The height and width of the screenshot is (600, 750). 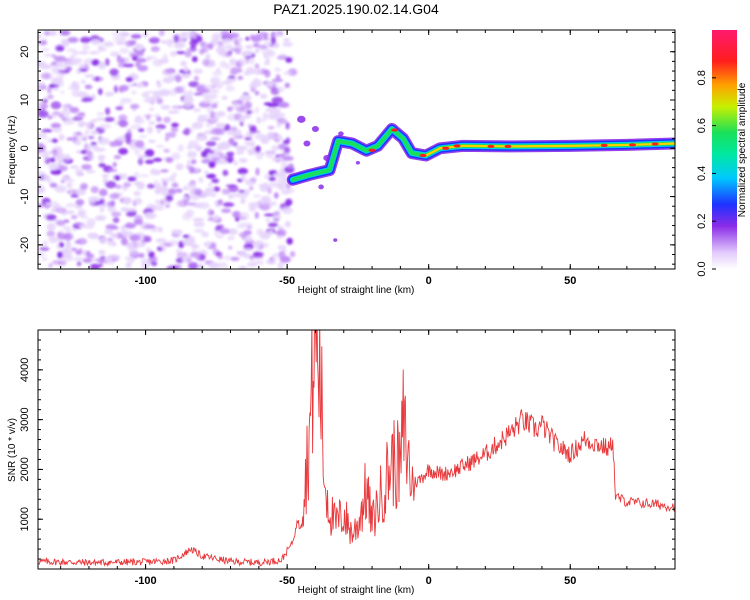 What do you see at coordinates (146, 281) in the screenshot?
I see `spectrogram-x-tick-label: -100` at bounding box center [146, 281].